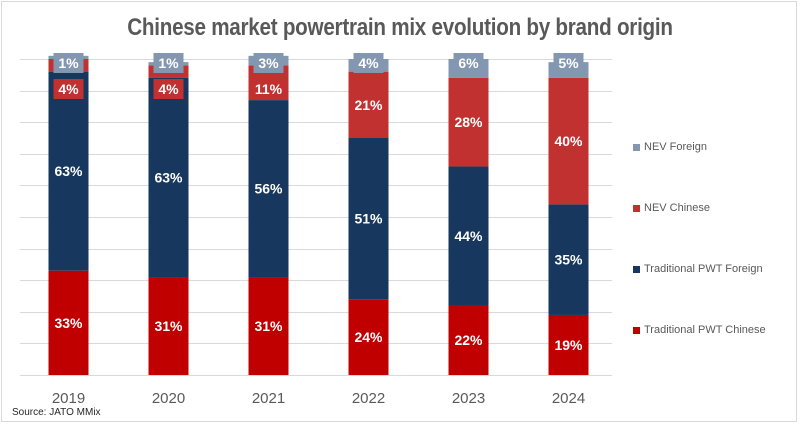  I want to click on data-label-text: 35%, so click(568, 260).